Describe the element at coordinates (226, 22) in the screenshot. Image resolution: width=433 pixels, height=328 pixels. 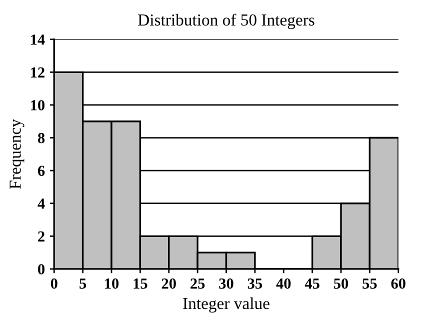
I see `chart-title: Distribution of 50 Integers` at that location.